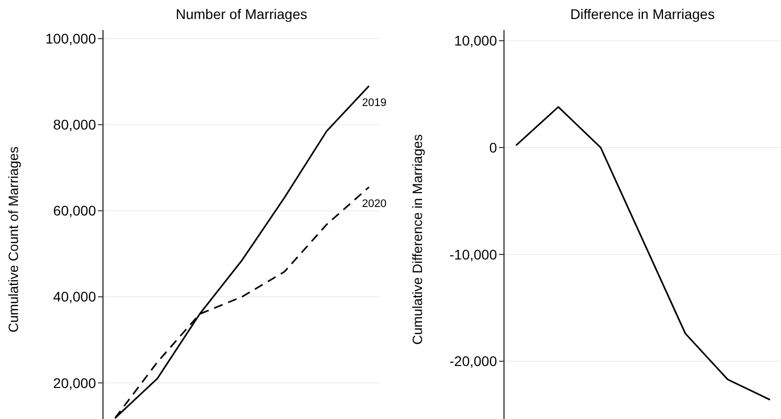 Image resolution: width=781 pixels, height=419 pixels. Describe the element at coordinates (74, 296) in the screenshot. I see `y-tick-label: 40,000` at that location.